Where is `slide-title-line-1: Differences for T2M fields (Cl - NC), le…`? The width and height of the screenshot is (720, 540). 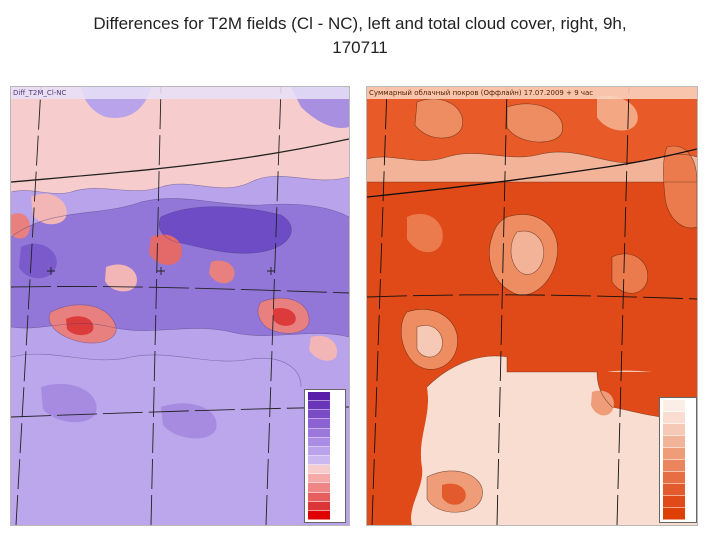
slide-title-line-1: Differences for T2M fields (Cl - NC), le… is located at coordinates (360, 23).